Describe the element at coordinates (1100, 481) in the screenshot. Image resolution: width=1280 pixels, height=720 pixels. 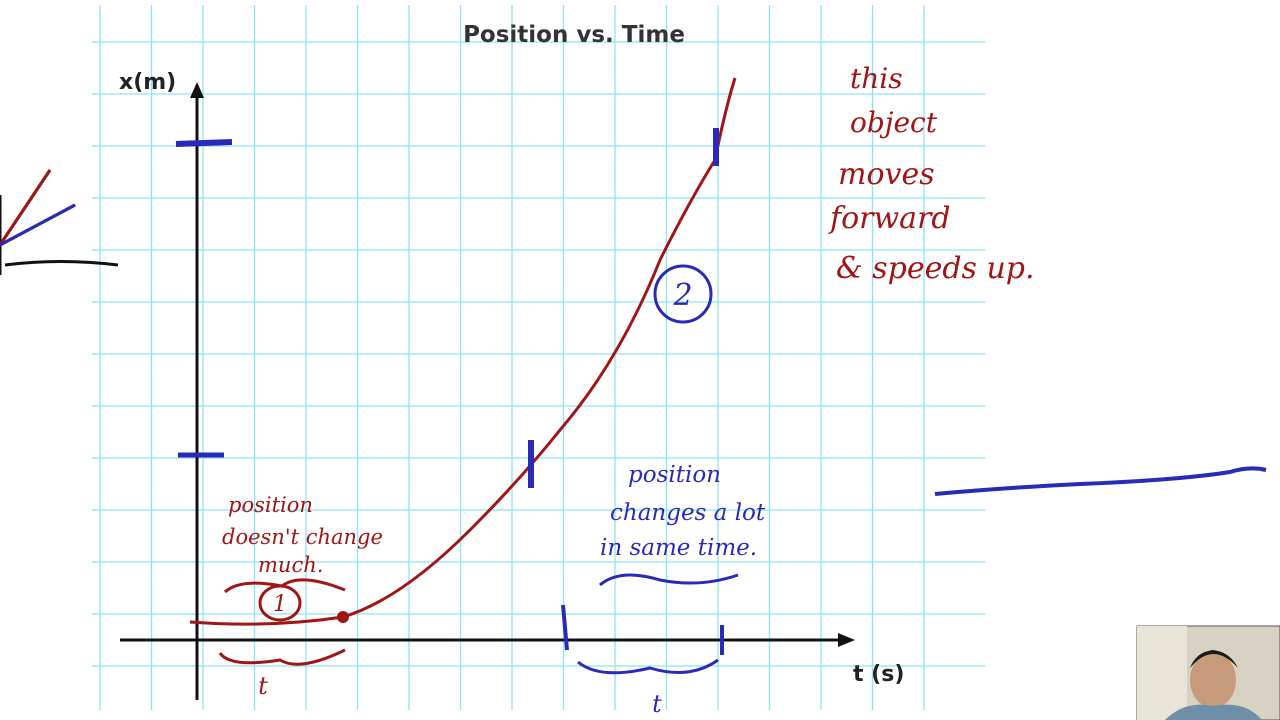
I see `stroke` at that location.